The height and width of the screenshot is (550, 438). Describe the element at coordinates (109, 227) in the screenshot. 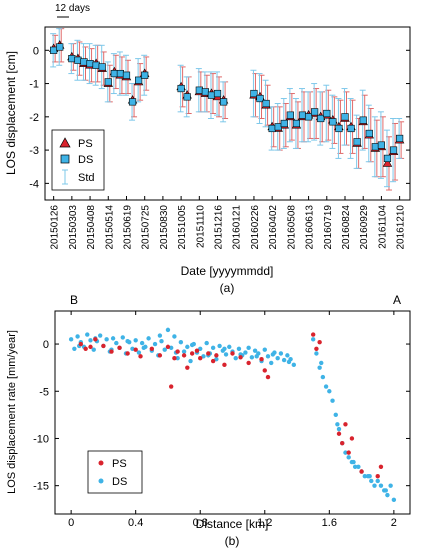

I see `x-tick-label: 20150514` at that location.